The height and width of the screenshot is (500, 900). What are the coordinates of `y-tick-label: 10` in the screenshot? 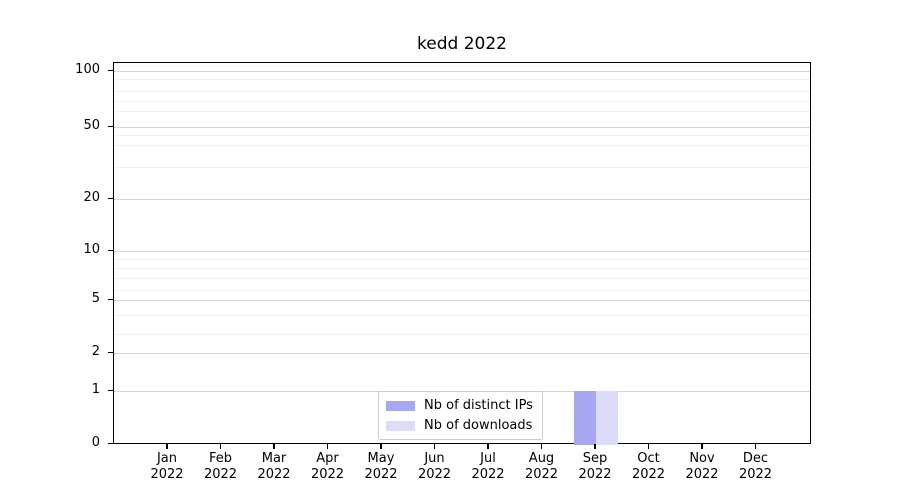 It's located at (91, 249).